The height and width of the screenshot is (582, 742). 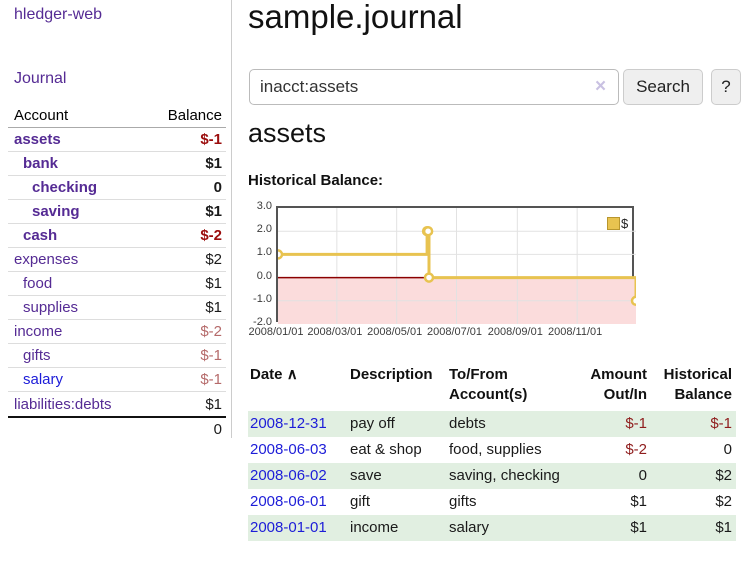 I want to click on account-row: liabilities:debts $1, so click(x=117, y=404).